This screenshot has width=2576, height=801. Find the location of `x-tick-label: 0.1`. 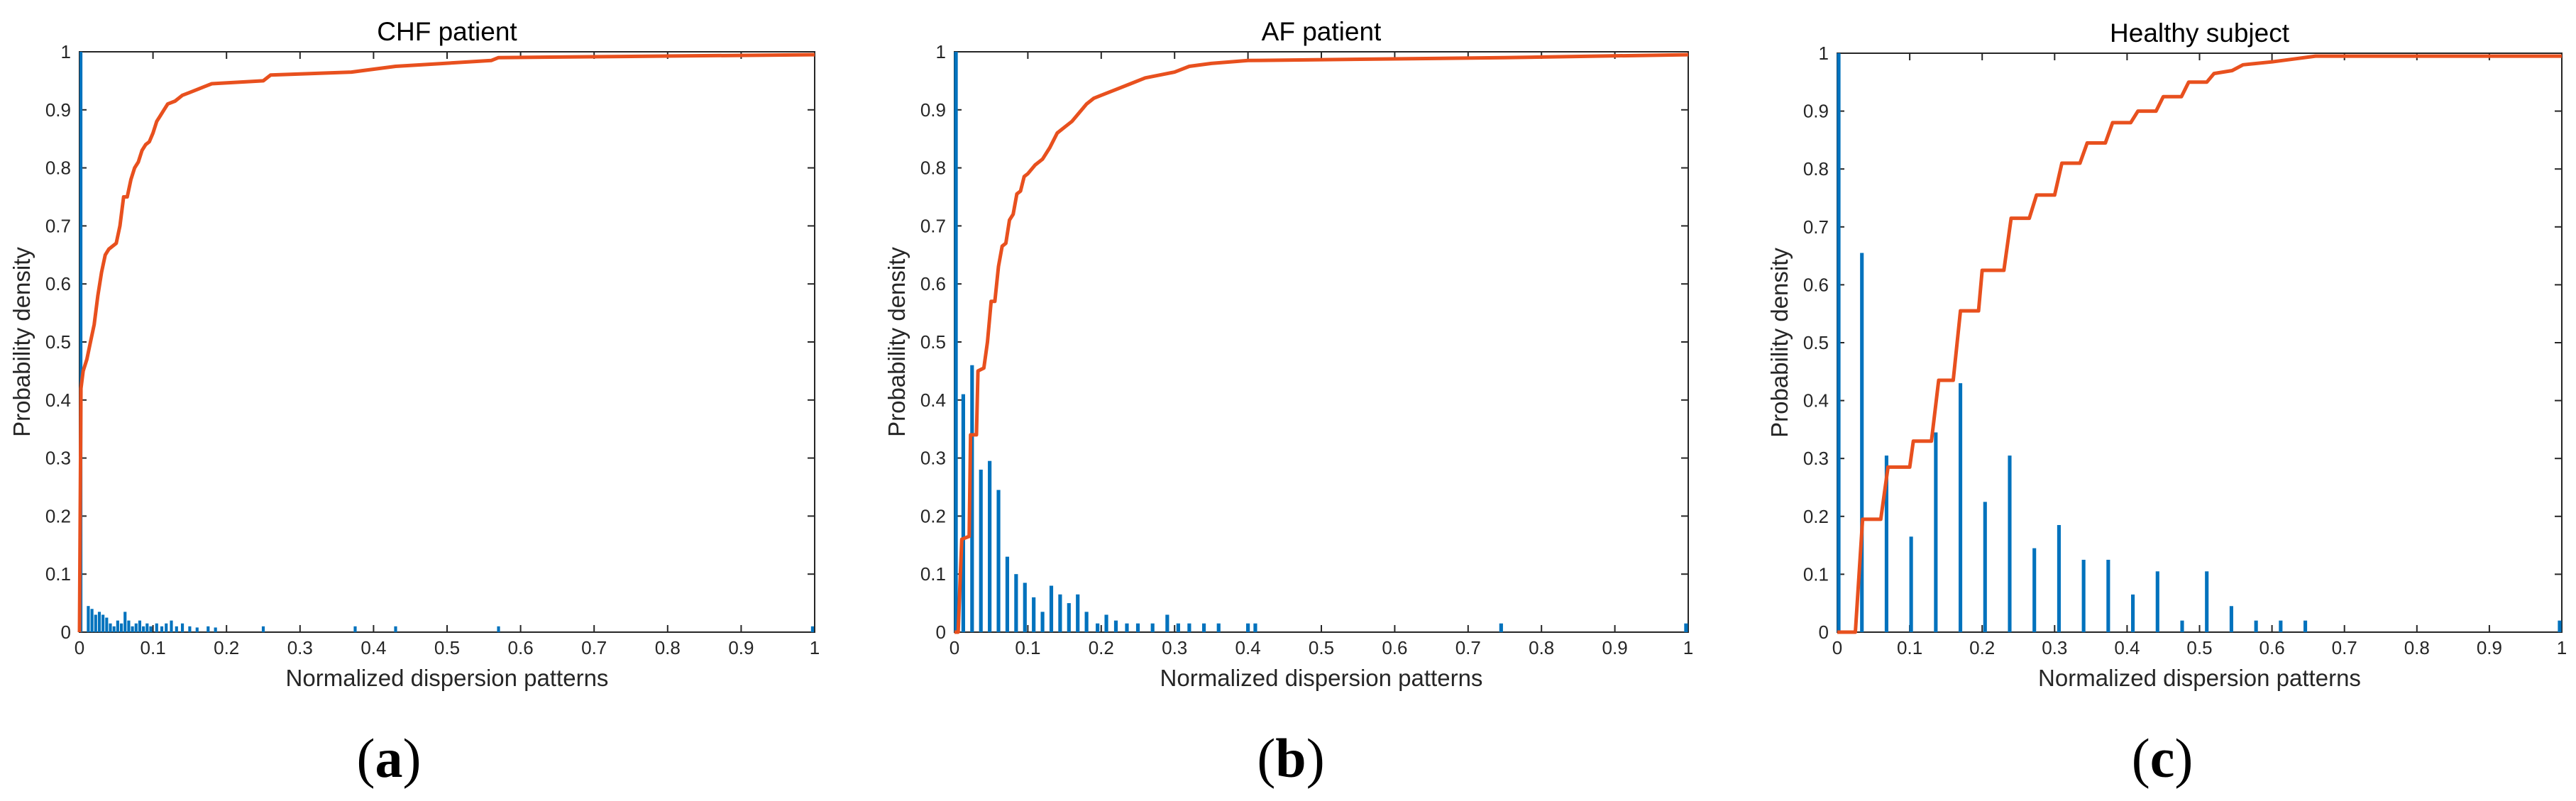

x-tick-label: 0.1 is located at coordinates (153, 647).